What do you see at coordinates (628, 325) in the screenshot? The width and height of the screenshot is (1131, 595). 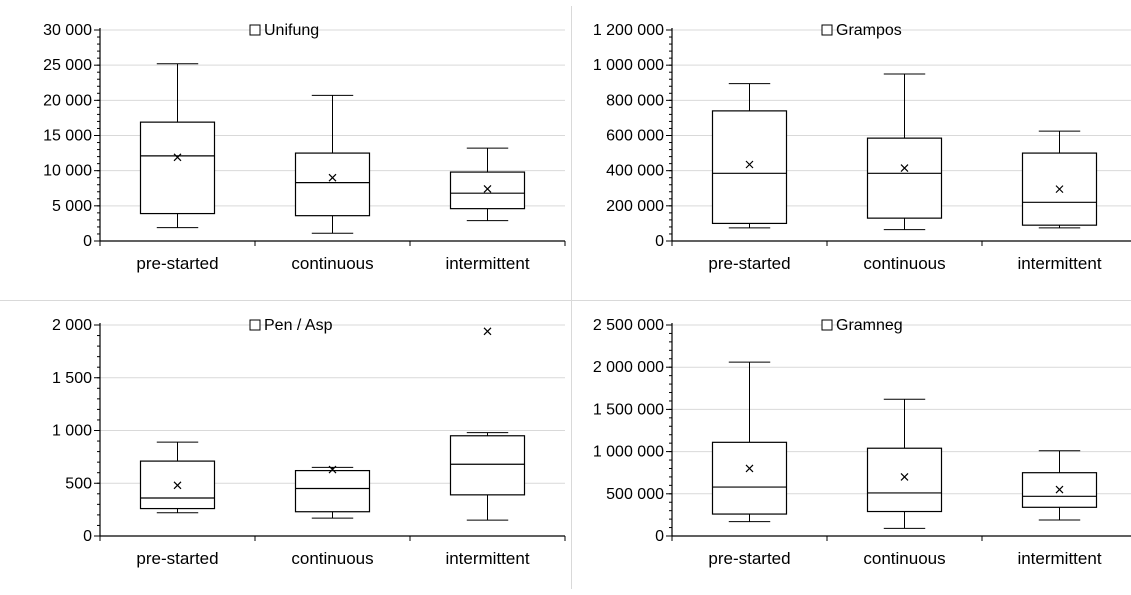 I see `y-tick-label: 2 500 000` at bounding box center [628, 325].